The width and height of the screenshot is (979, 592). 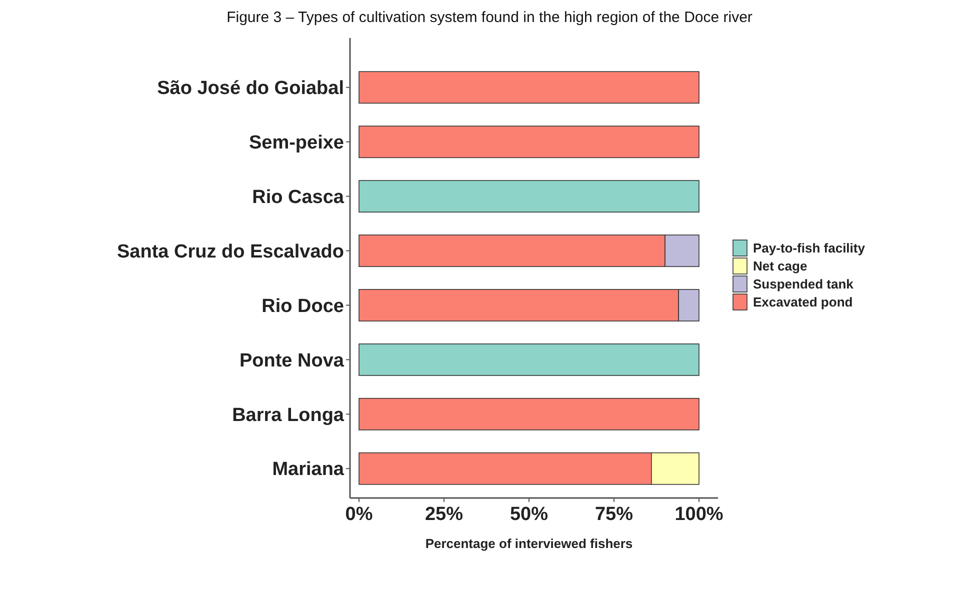 I want to click on chart-title: Figure 3 – Types of cultivation system found in the high region of the Doce river, so click(x=489, y=17).